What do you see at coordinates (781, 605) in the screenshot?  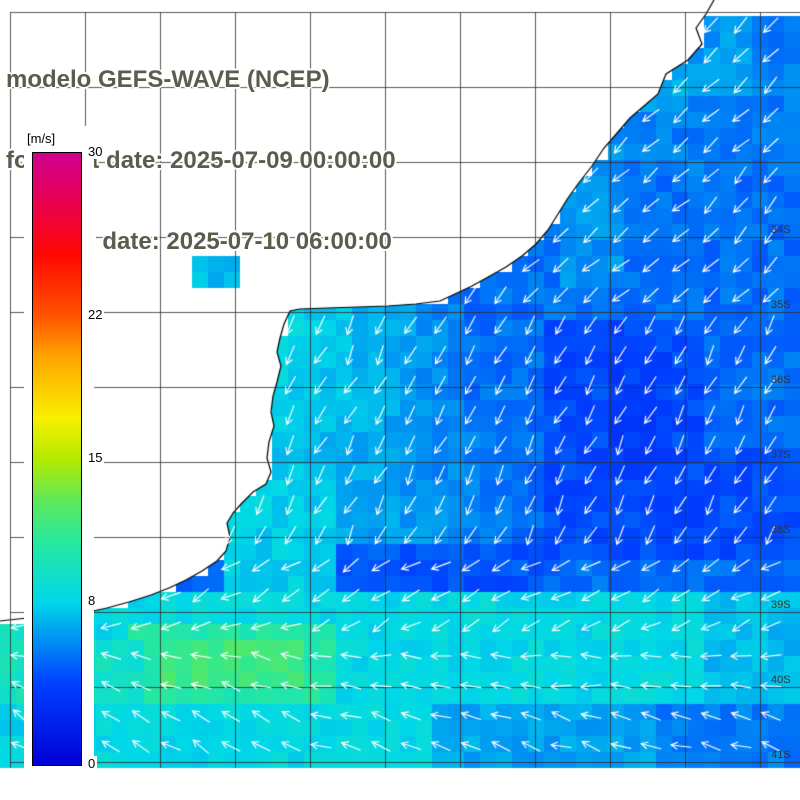 I see `lat-label-39S: 39S` at bounding box center [781, 605].